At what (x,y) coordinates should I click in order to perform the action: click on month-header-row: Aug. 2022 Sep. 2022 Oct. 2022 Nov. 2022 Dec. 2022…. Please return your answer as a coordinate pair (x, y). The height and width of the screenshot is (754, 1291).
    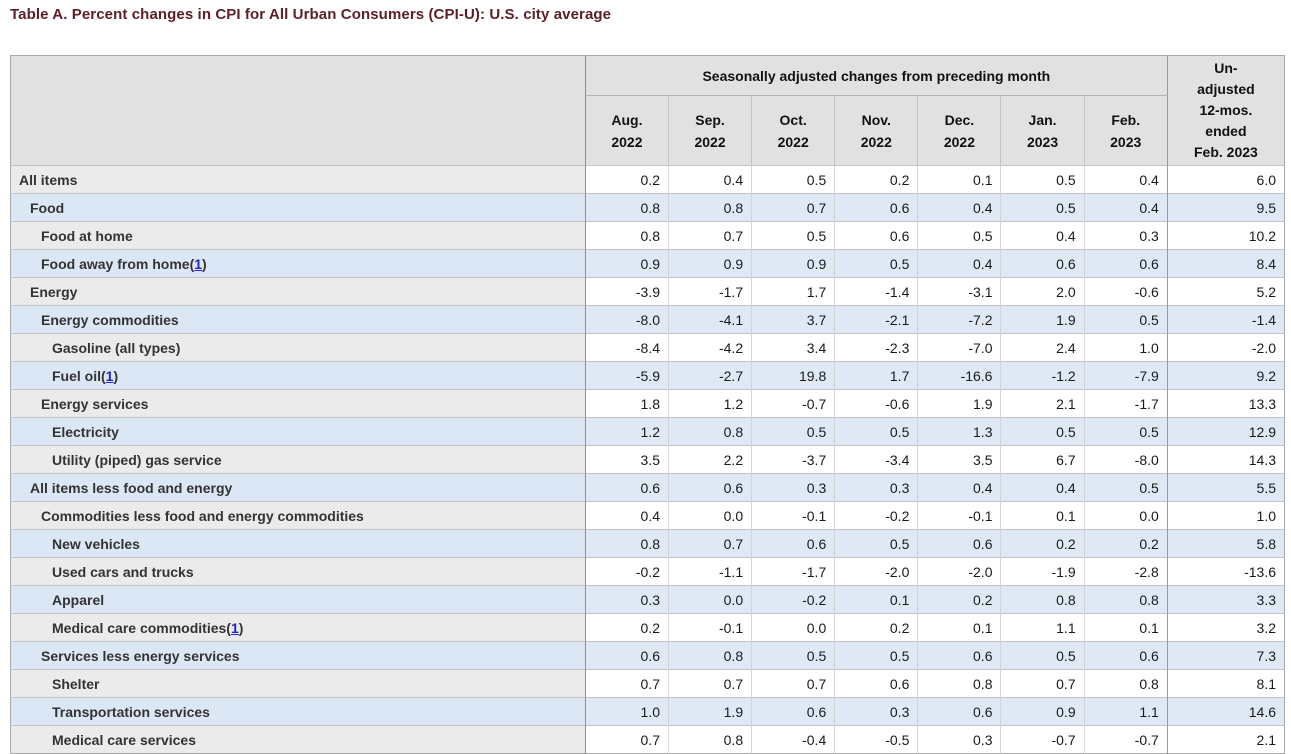
    Looking at the image, I should click on (648, 130).